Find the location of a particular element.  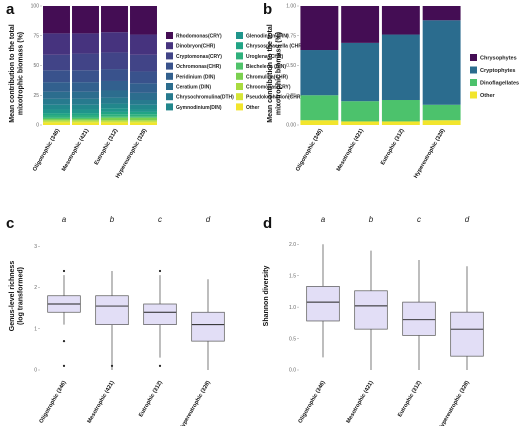

y-axis-title-d: Shannon diversity is located at coordinates (266, 296).